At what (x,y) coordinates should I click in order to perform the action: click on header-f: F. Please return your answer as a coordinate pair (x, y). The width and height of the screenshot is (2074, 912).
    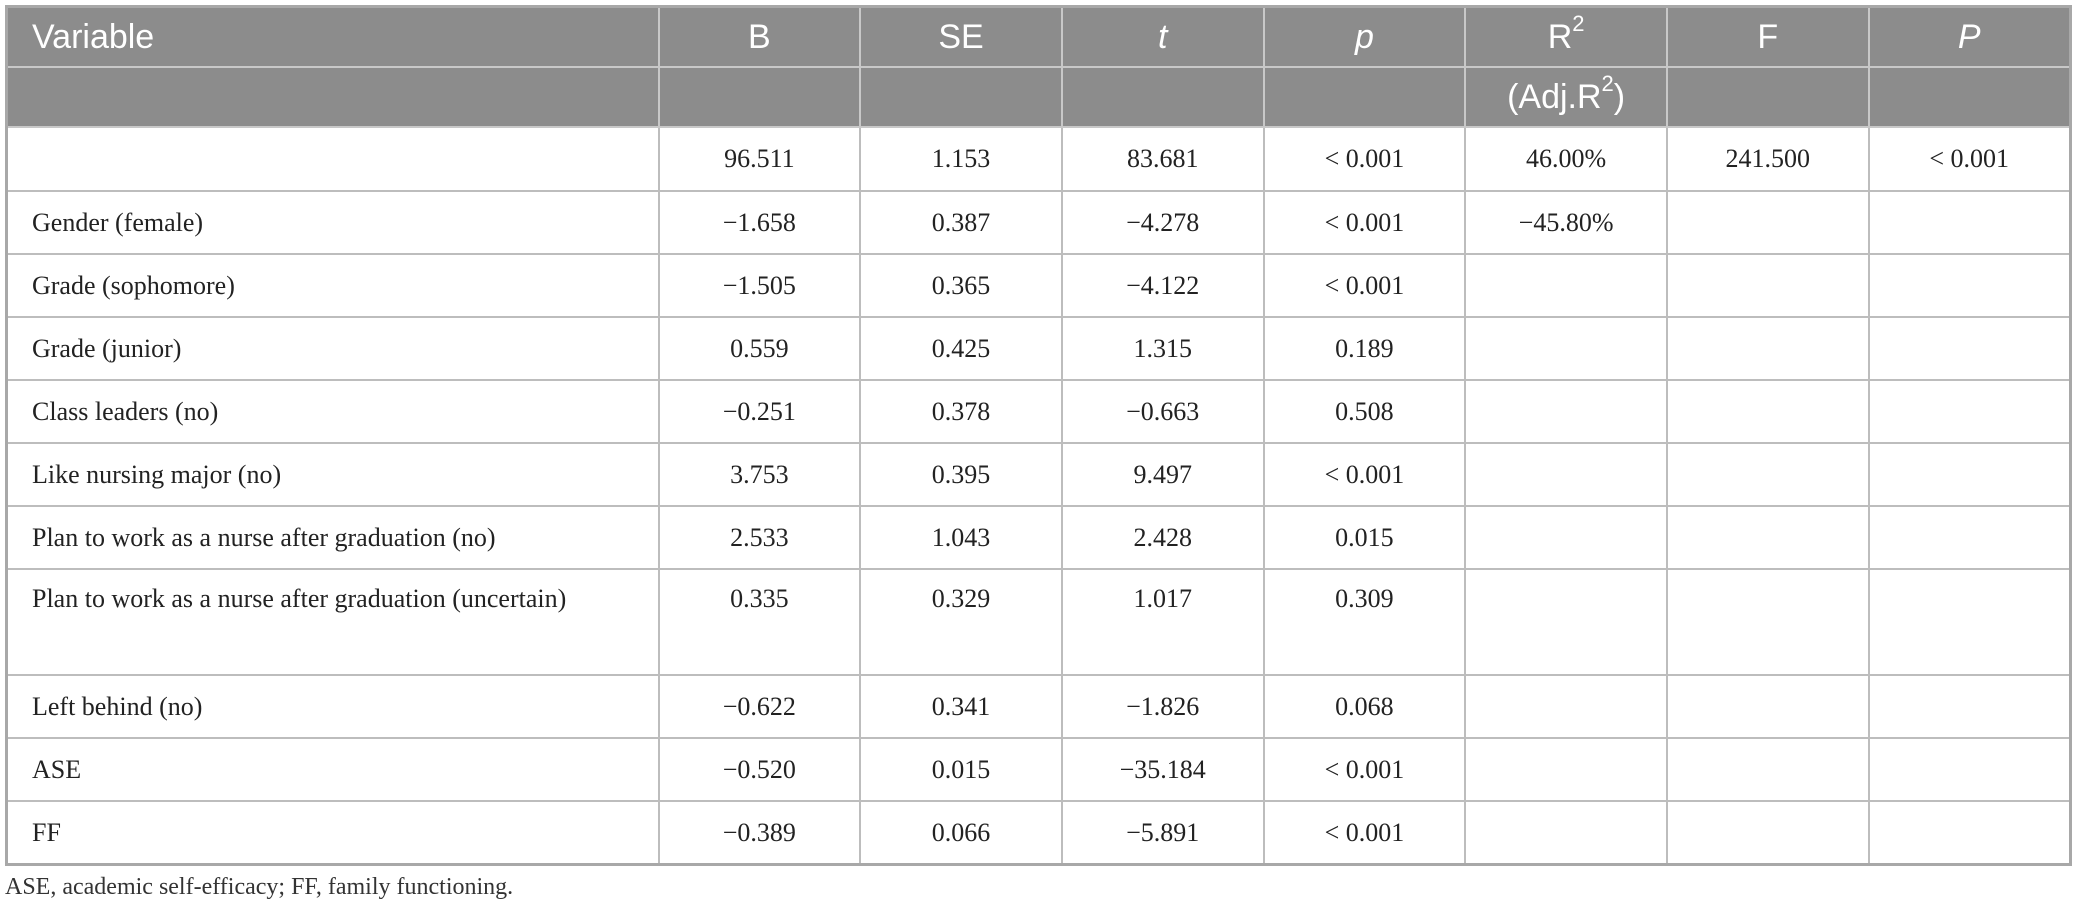
    Looking at the image, I should click on (1767, 36).